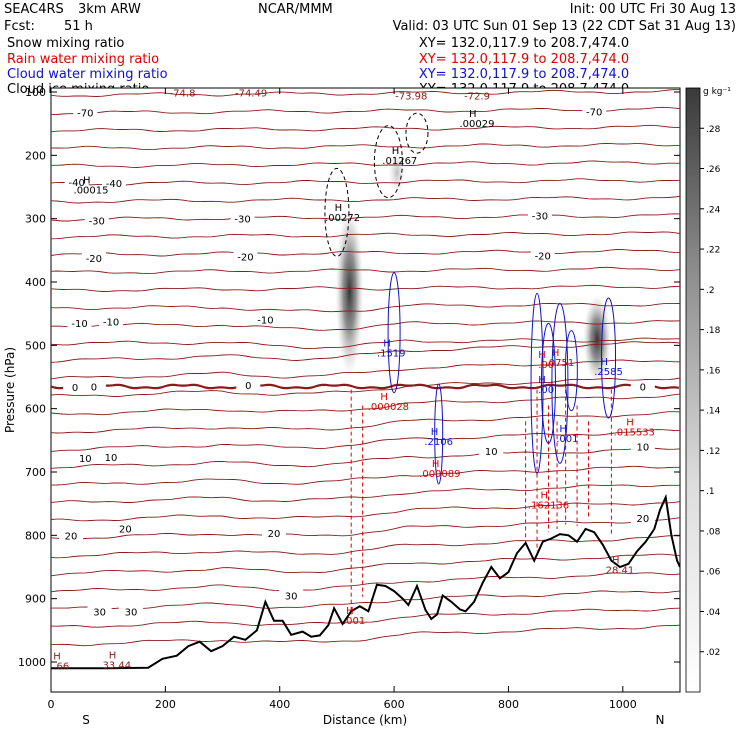 This screenshot has height=740, width=740. What do you see at coordinates (642, 448) in the screenshot?
I see `isotherm-label: 10` at bounding box center [642, 448].